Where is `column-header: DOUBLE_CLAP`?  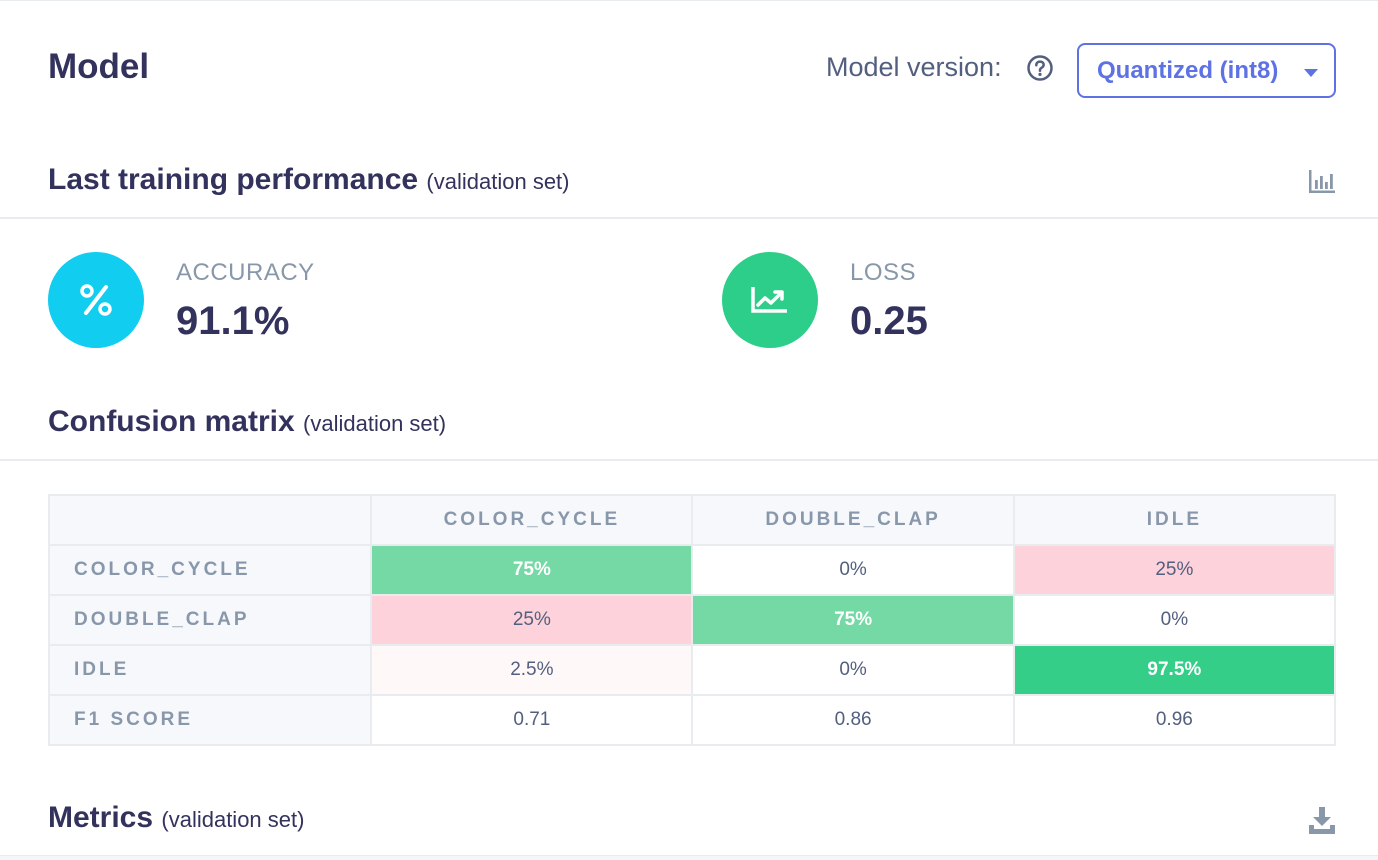 column-header: DOUBLE_CLAP is located at coordinates (853, 520).